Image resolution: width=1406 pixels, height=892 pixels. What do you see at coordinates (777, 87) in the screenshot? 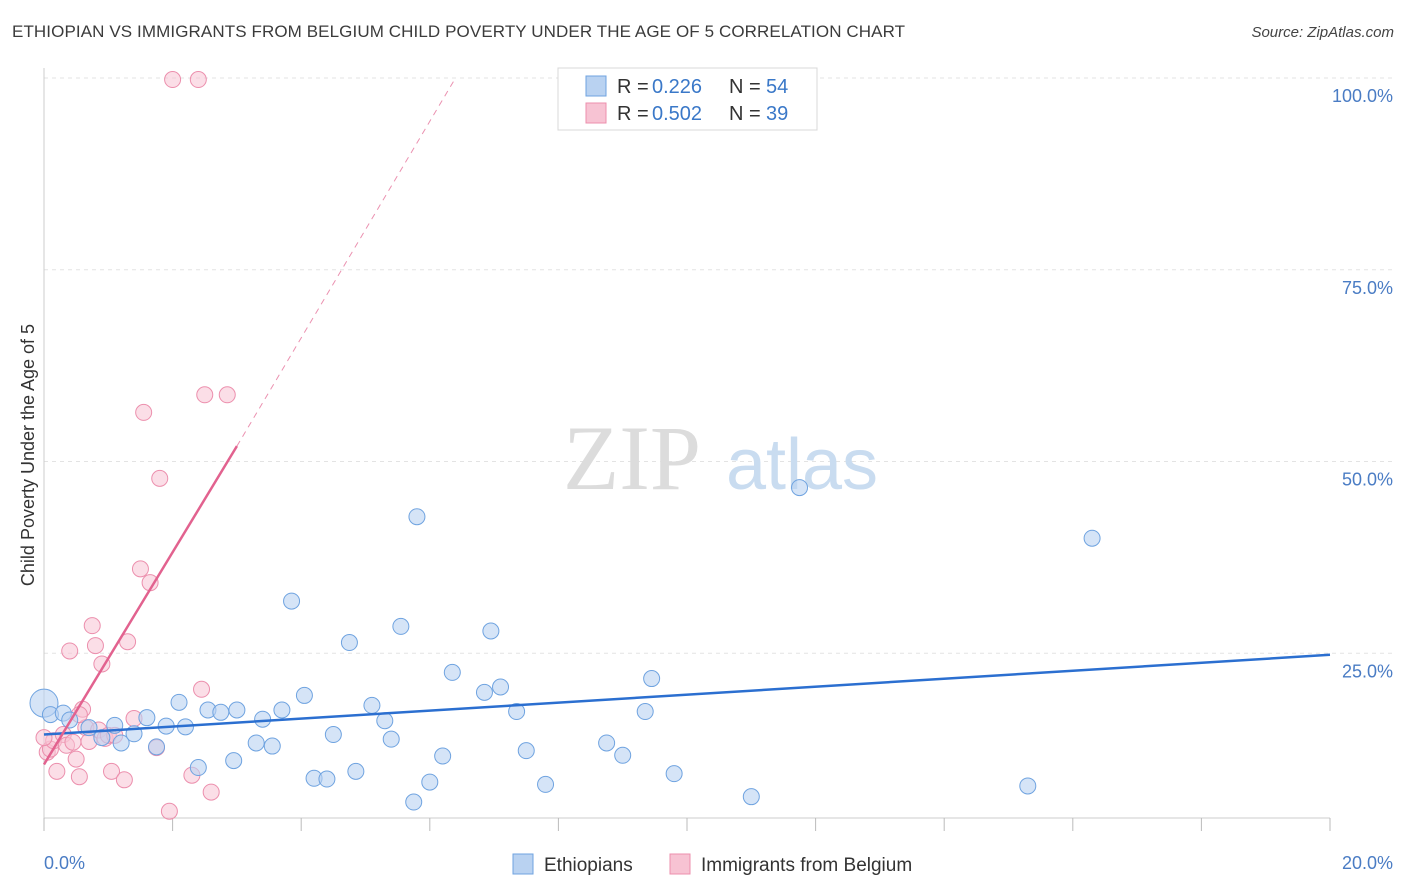
I see `legend-n-value-ethiopians: 54` at bounding box center [777, 87].